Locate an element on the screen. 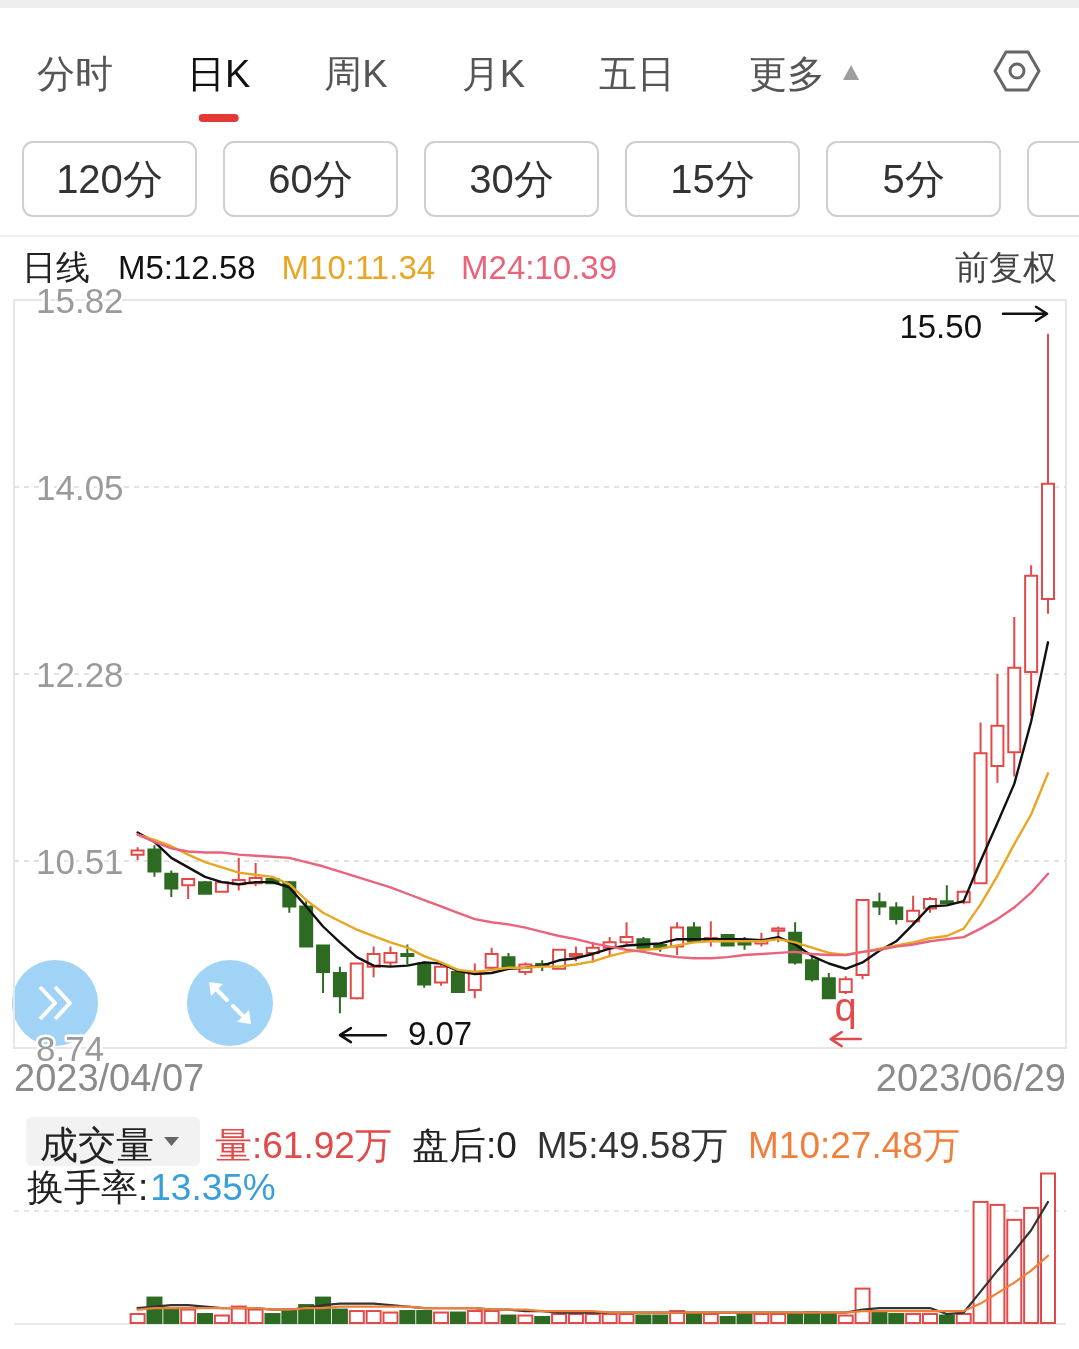 This screenshot has width=1079, height=1349. text: M5:12.58 is located at coordinates (187, 267).